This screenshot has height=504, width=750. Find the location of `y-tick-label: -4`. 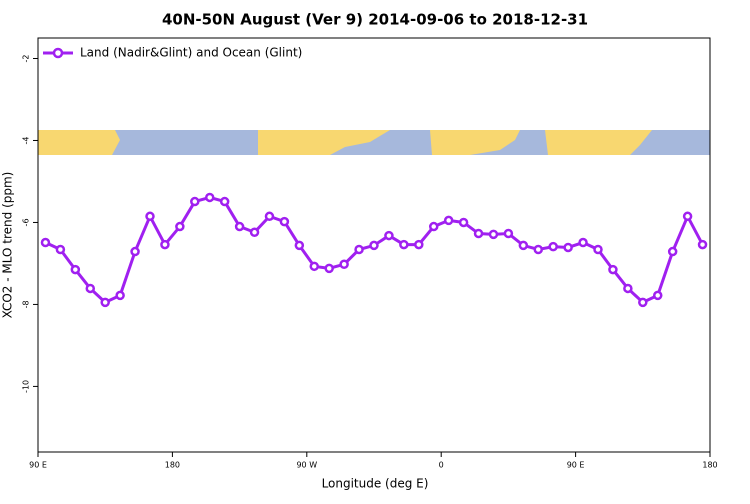

y-tick-label: -4 is located at coordinates (26, 140).